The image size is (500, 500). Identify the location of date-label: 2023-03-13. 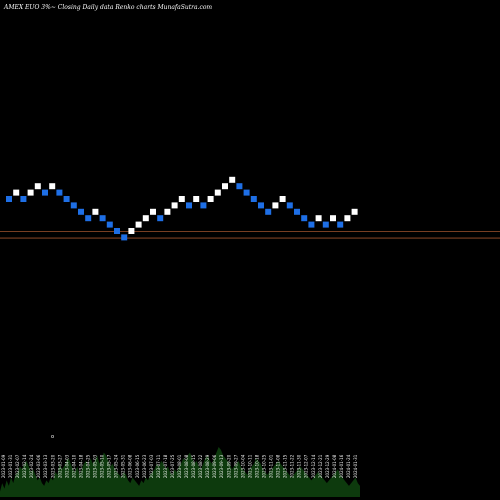
(45, 466).